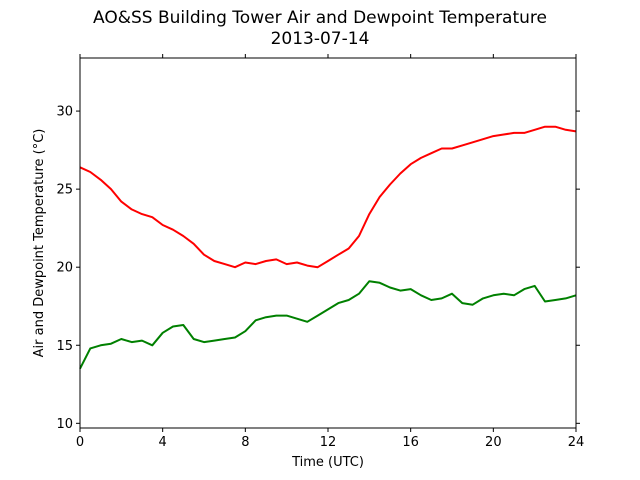 Image resolution: width=640 pixels, height=480 pixels. What do you see at coordinates (64, 112) in the screenshot?
I see `y-tick-label: 30` at bounding box center [64, 112].